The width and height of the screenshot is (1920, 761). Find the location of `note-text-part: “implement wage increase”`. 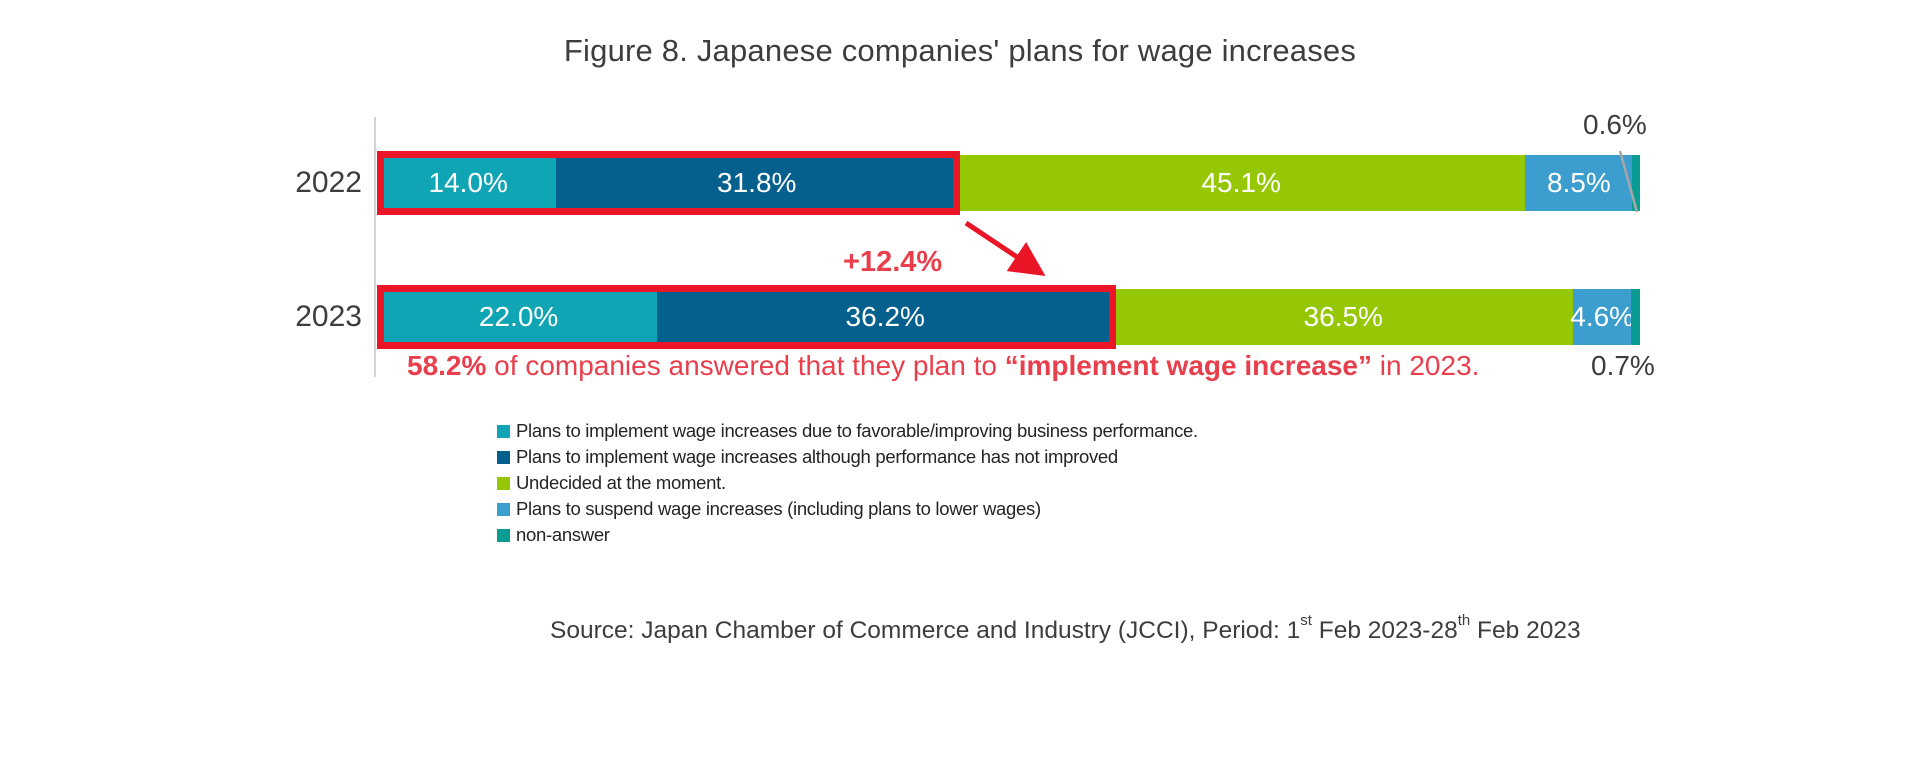

note-text-part: “implement wage increase” is located at coordinates (1188, 365).